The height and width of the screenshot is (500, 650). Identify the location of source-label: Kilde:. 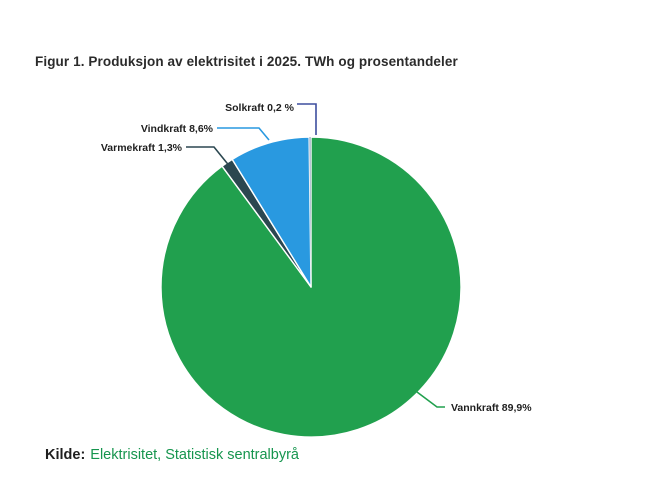
(65, 455).